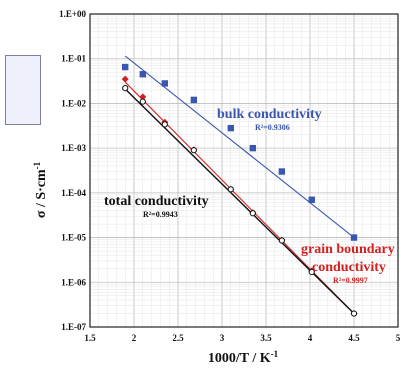 The image size is (413, 370). I want to click on bulk-r2: R²=0.9306, so click(272, 127).